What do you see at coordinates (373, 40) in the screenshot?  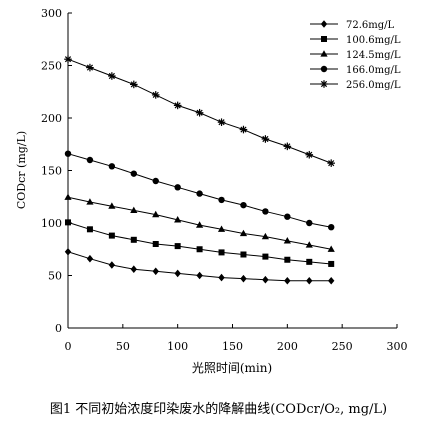 I see `legend-label: 100.6mg/L` at bounding box center [373, 40].